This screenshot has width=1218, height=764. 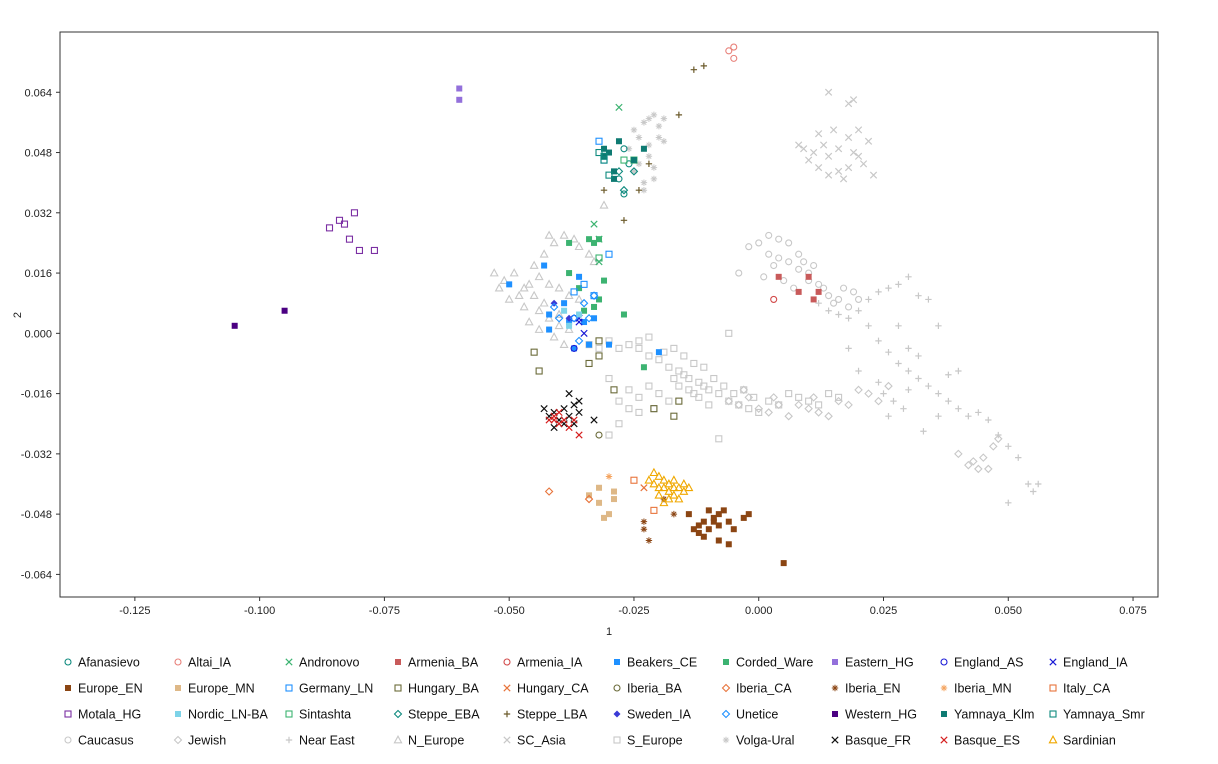 I want to click on x-tick-label: 0.025, so click(x=884, y=611).